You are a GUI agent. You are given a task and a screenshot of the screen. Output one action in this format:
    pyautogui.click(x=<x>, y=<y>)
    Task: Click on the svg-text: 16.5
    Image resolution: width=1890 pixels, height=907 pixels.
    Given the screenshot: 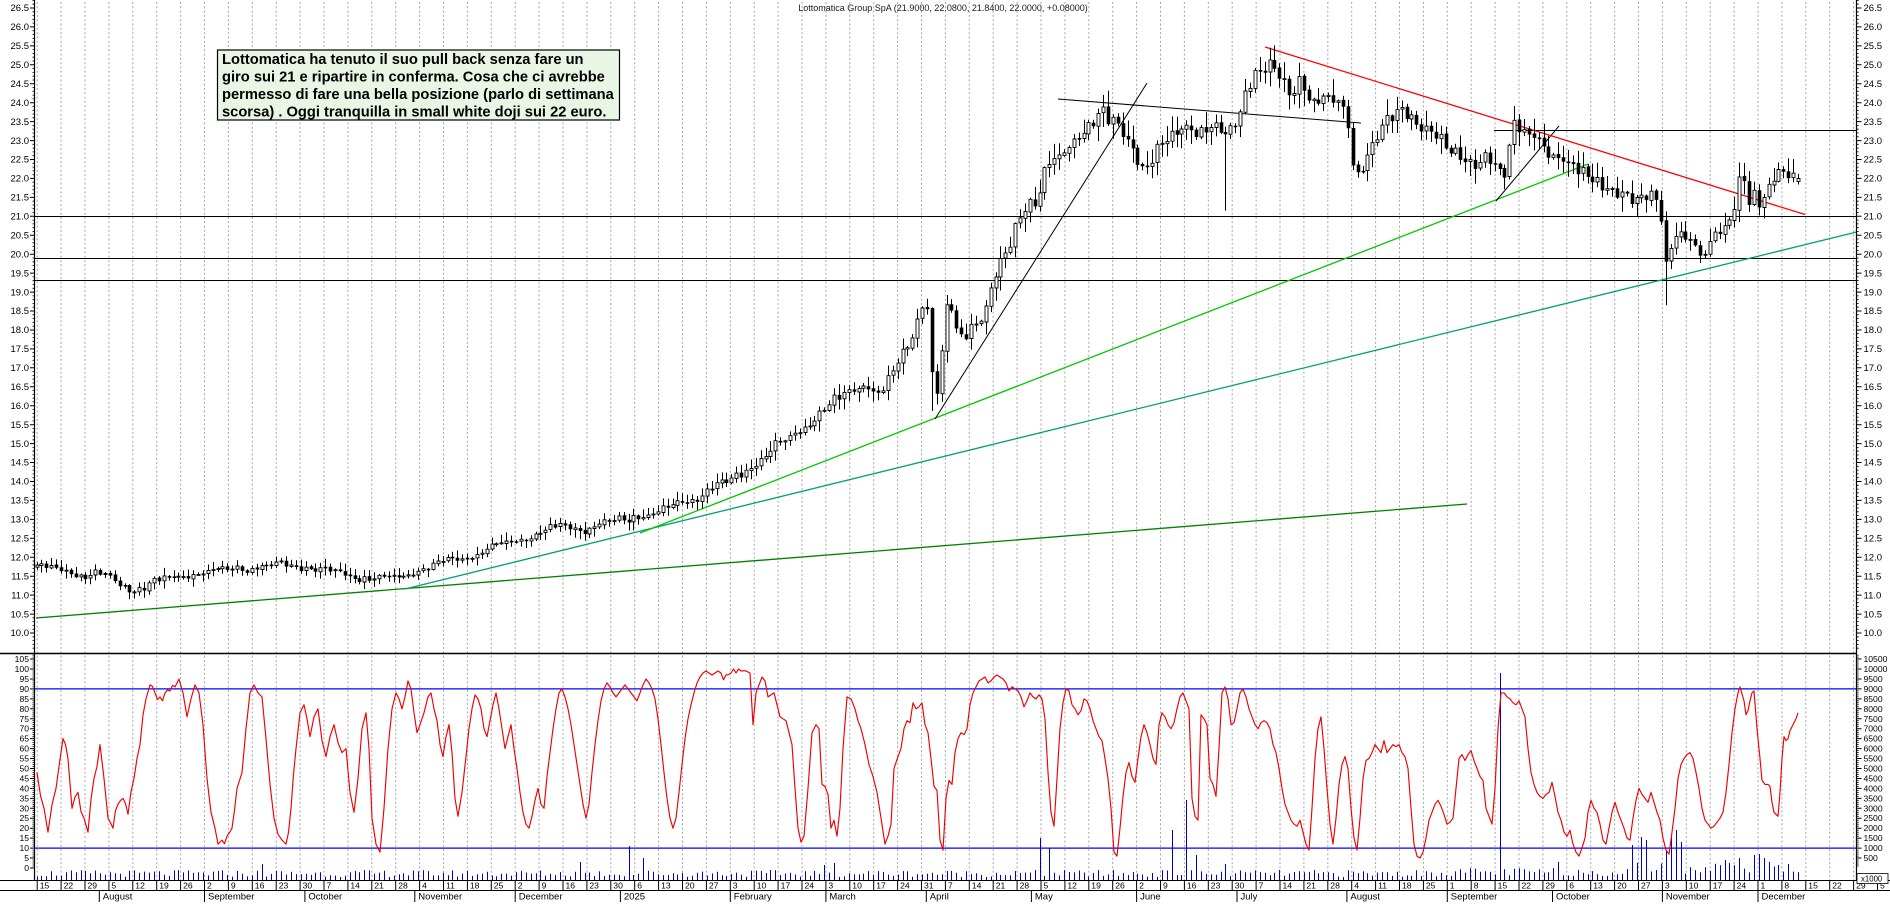 What is the action you would take?
    pyautogui.click(x=20, y=387)
    